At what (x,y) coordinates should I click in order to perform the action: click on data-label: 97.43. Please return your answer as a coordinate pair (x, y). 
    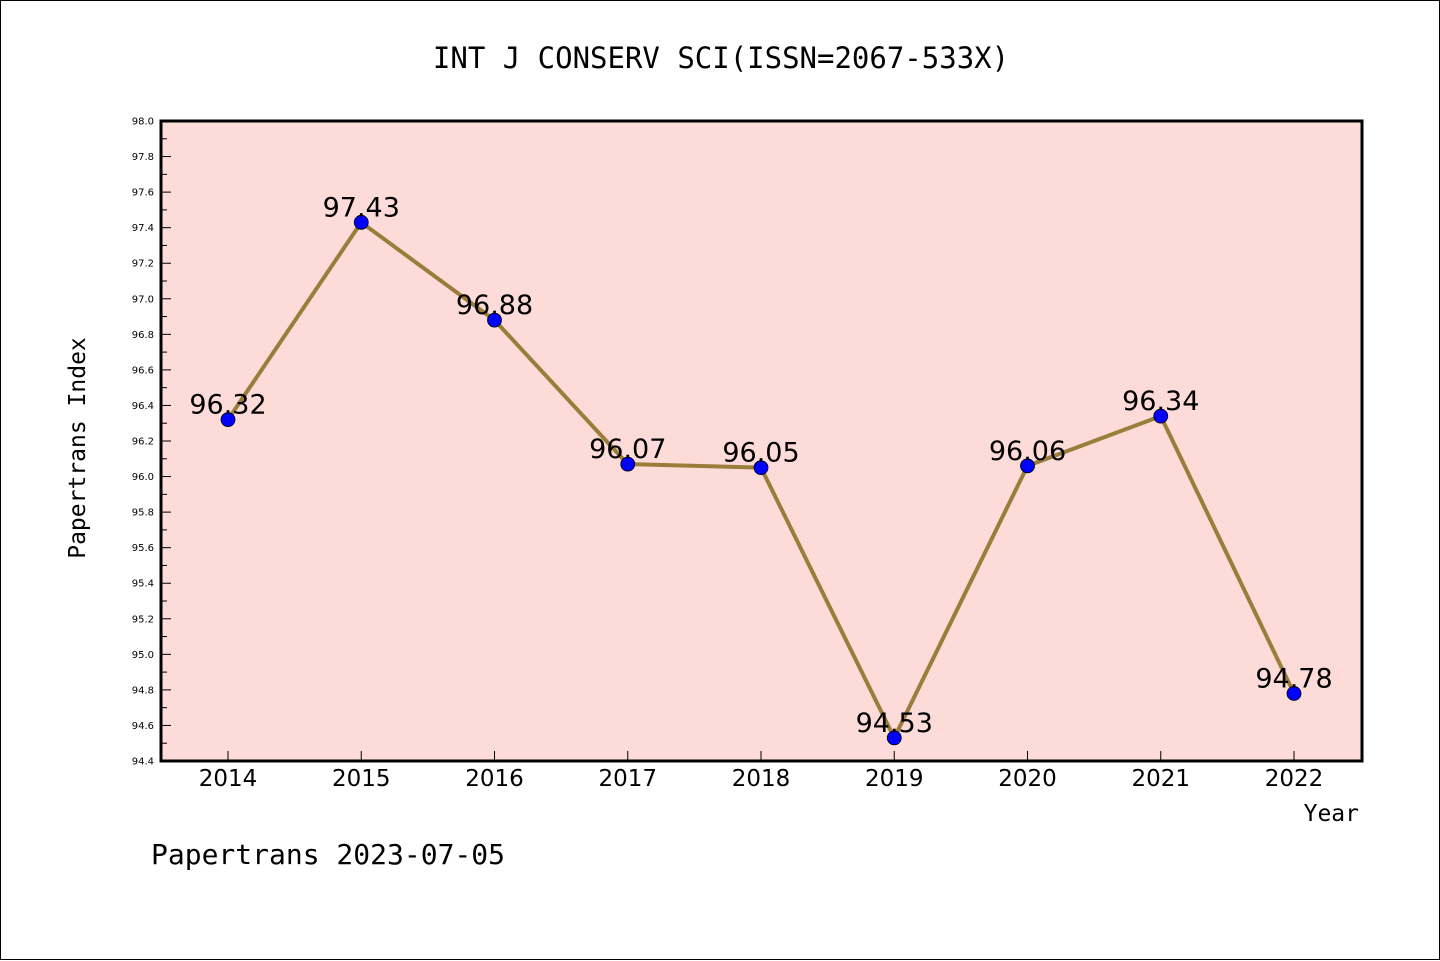
    Looking at the image, I should click on (361, 207).